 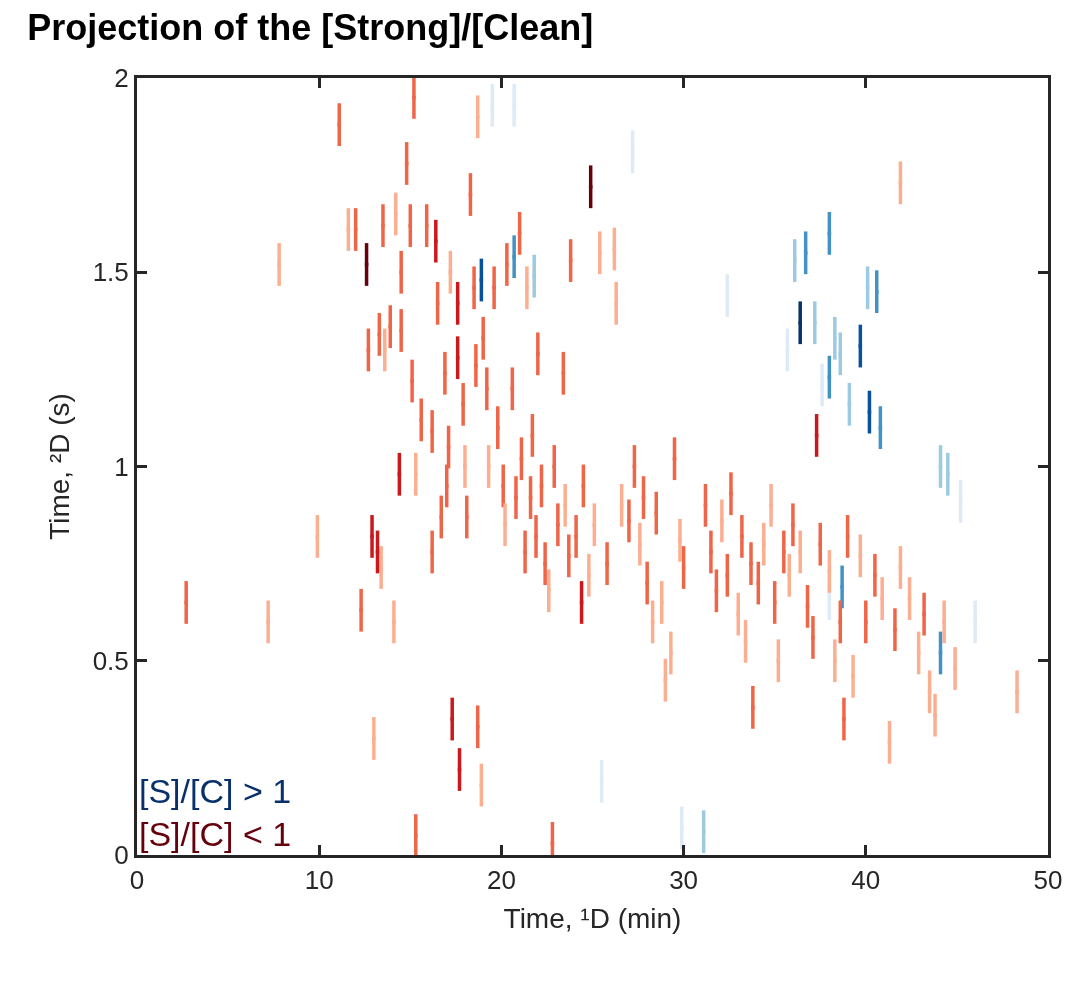 What do you see at coordinates (215, 791) in the screenshot?
I see `text: [S]/[C] > 1` at bounding box center [215, 791].